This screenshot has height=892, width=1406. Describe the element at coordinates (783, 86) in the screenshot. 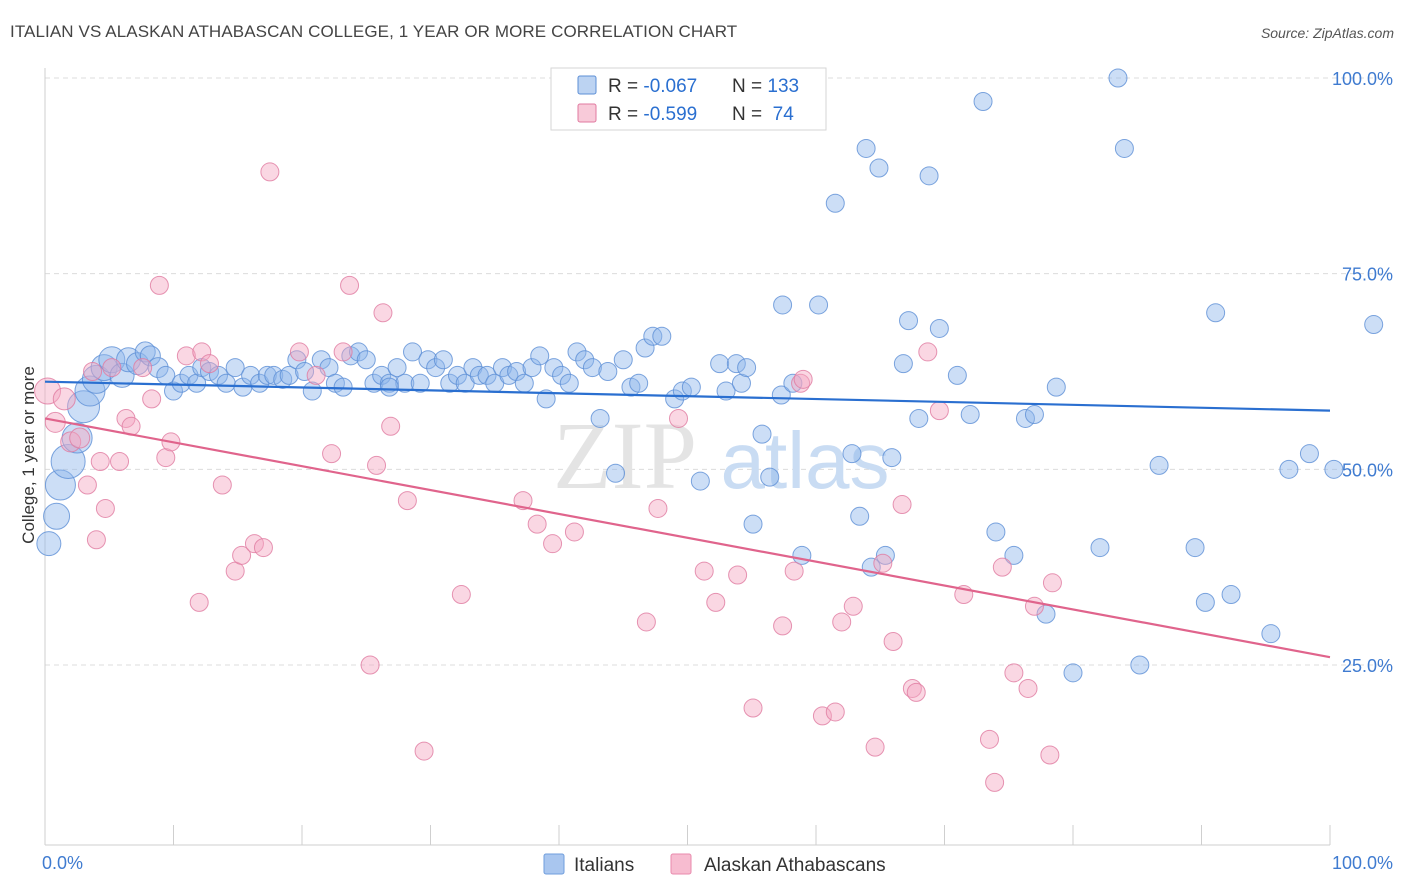

I see `legend-n-value: 133` at that location.